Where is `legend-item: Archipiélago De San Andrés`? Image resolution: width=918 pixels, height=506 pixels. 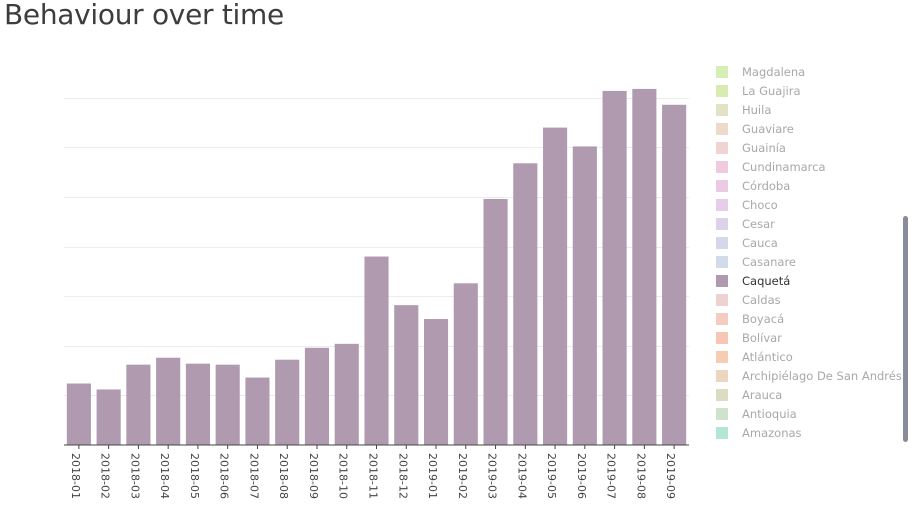 legend-item: Archipiélago De San Andrés is located at coordinates (811, 375).